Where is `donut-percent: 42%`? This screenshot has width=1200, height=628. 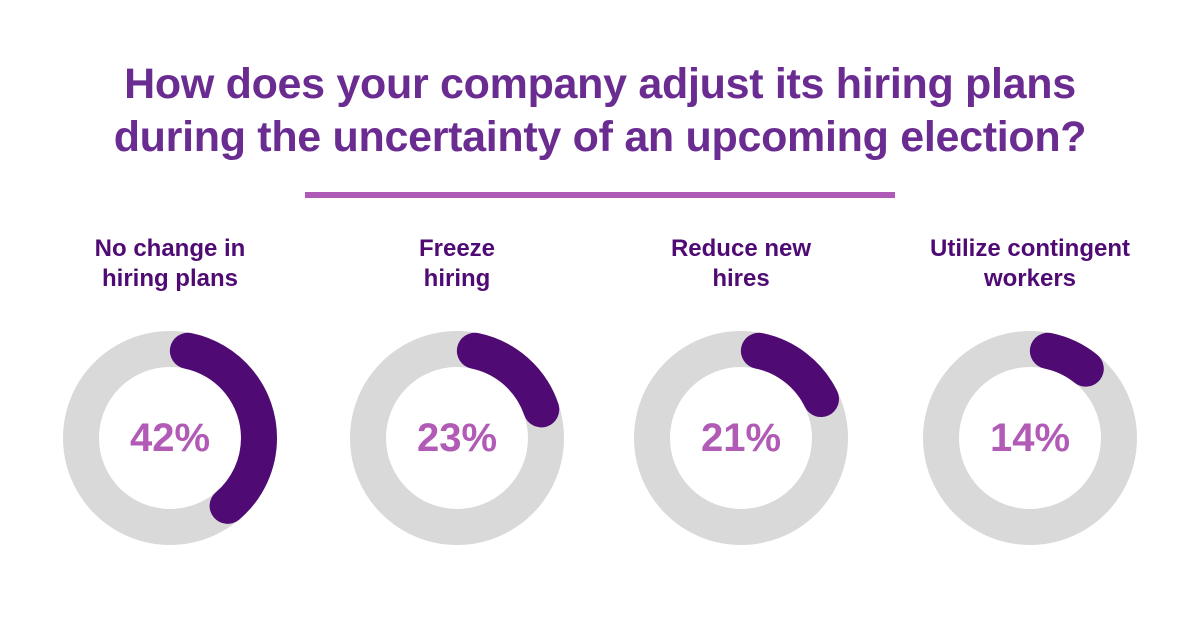
donut-percent: 42% is located at coordinates (170, 437).